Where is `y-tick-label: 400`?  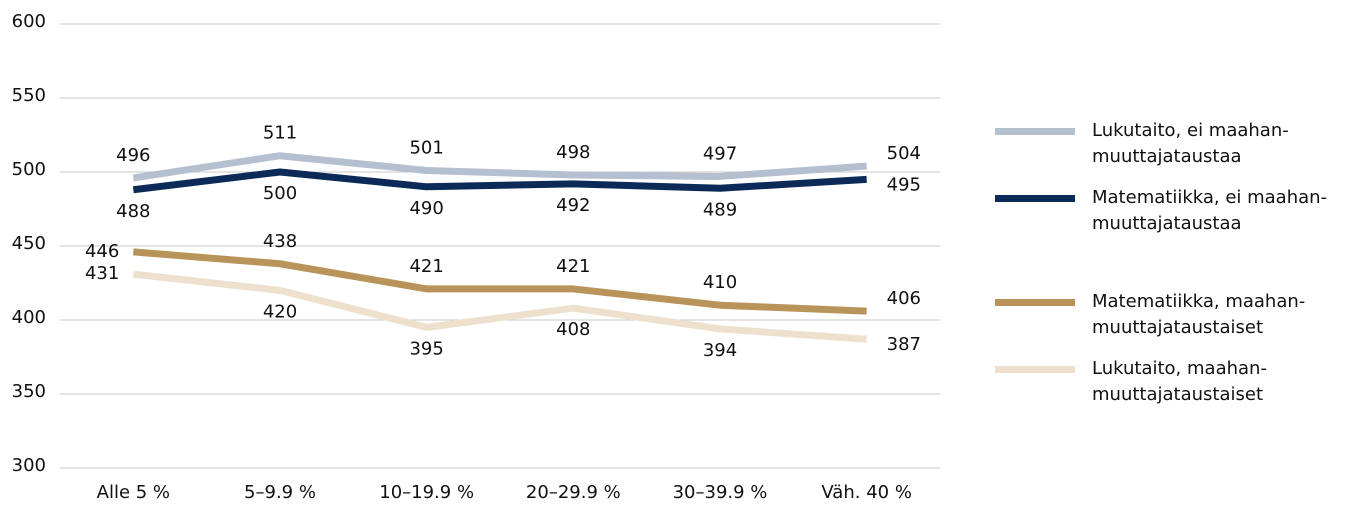 y-tick-label: 400 is located at coordinates (29, 317).